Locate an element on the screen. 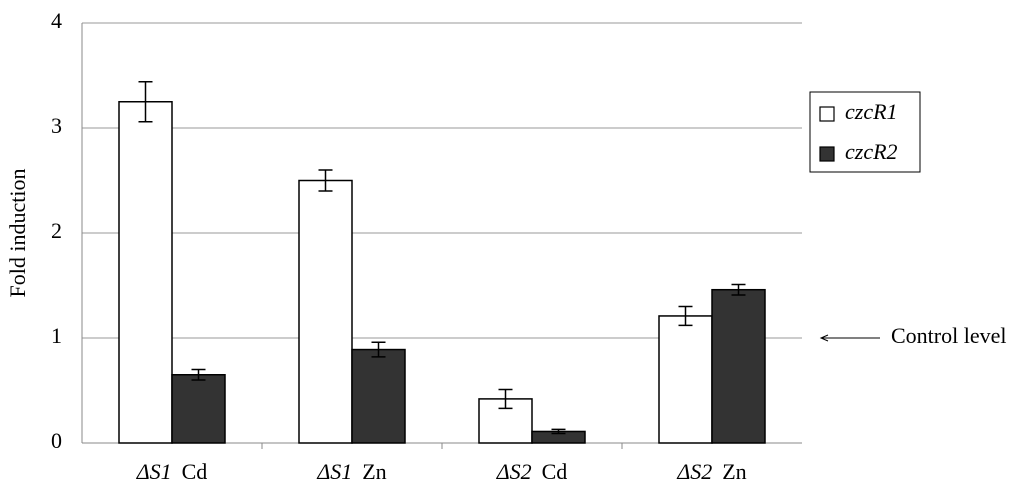 The image size is (1024, 498). y-tick-label: 3 is located at coordinates (56, 125).